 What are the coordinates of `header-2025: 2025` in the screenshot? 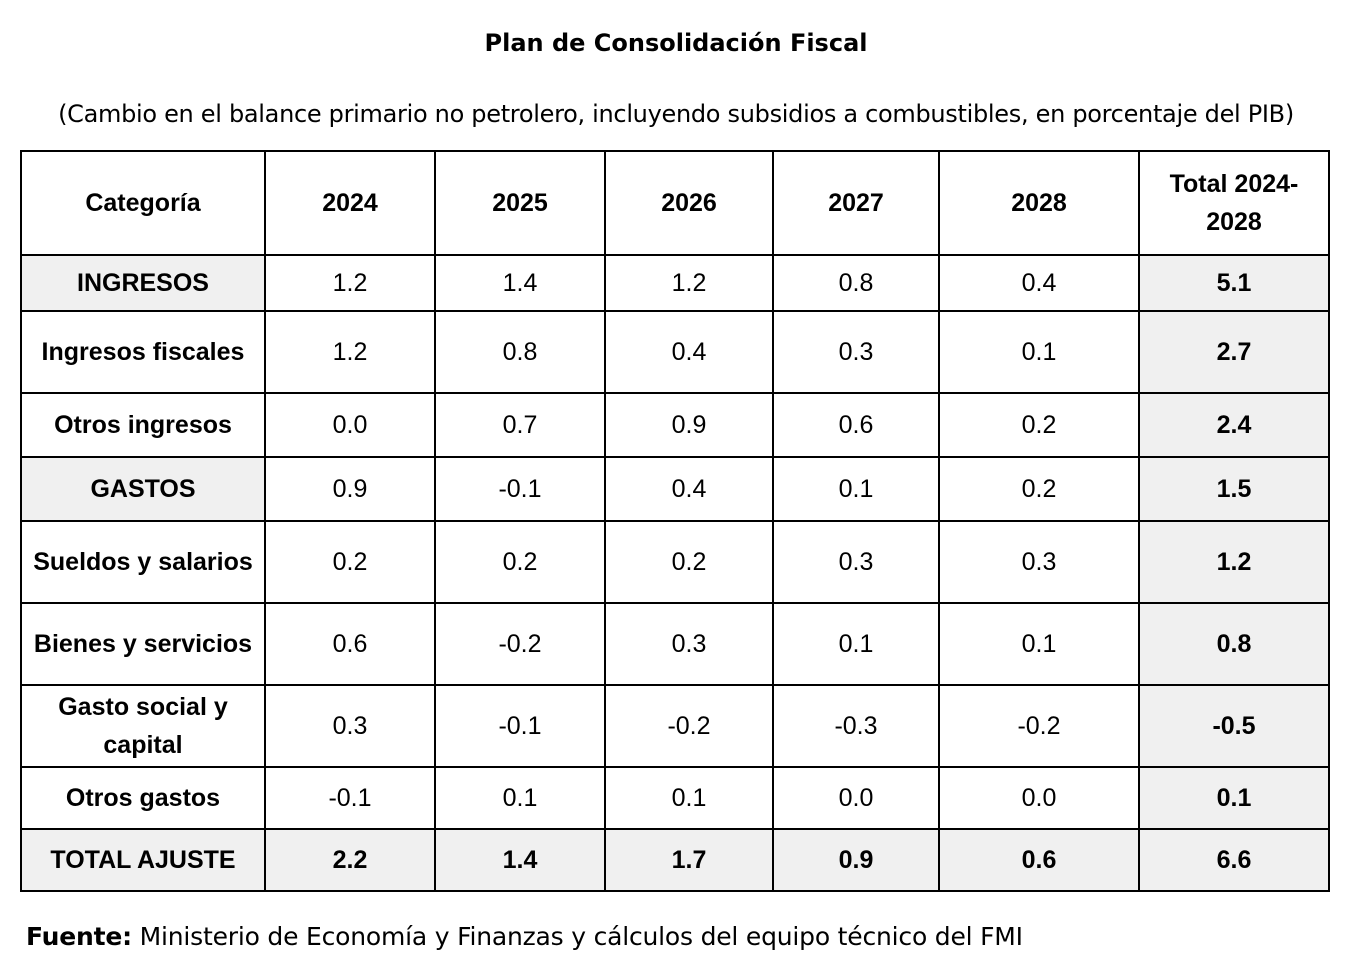 It's located at (520, 203).